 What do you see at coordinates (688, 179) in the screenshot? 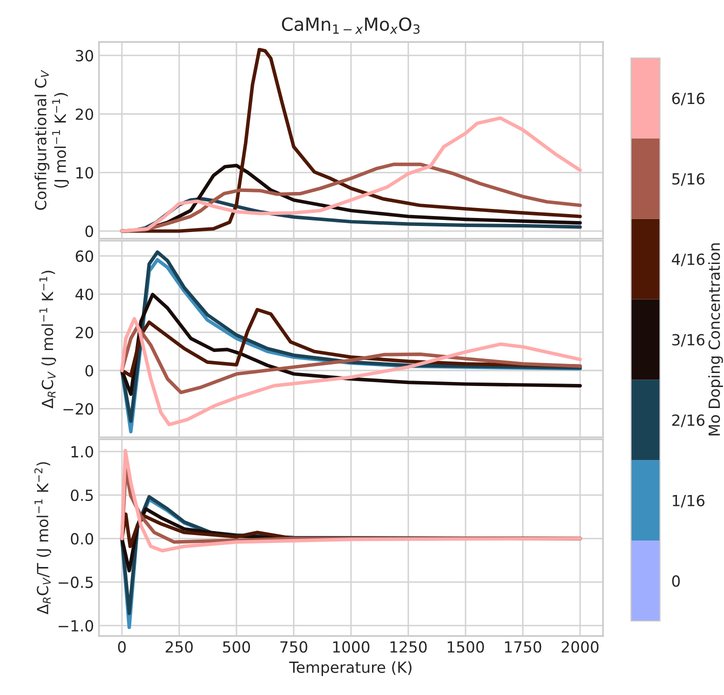
I see `color-bar-label: 5/16` at bounding box center [688, 179].